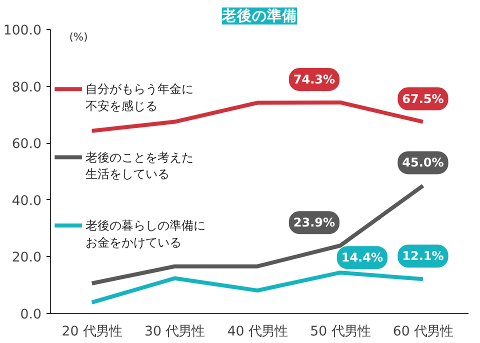 The image size is (480, 343). I want to click on y-tick-label: 100.0, so click(22, 31).